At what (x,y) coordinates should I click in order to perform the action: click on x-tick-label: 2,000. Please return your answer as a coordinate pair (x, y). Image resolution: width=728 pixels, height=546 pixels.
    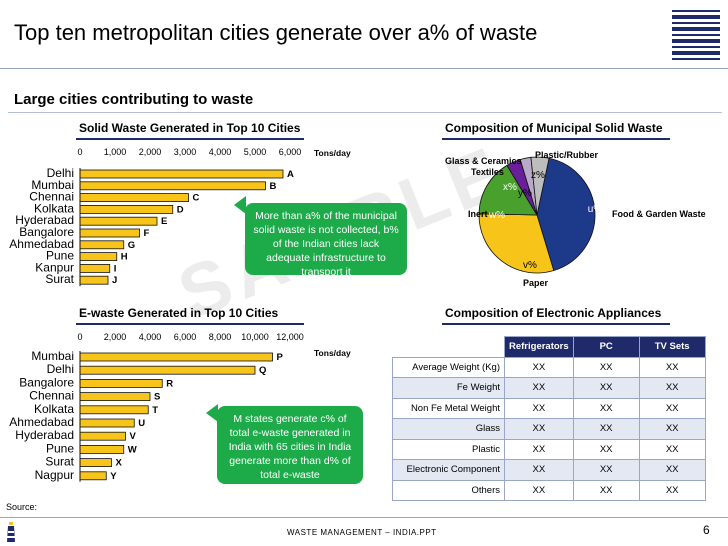
    Looking at the image, I should click on (150, 152).